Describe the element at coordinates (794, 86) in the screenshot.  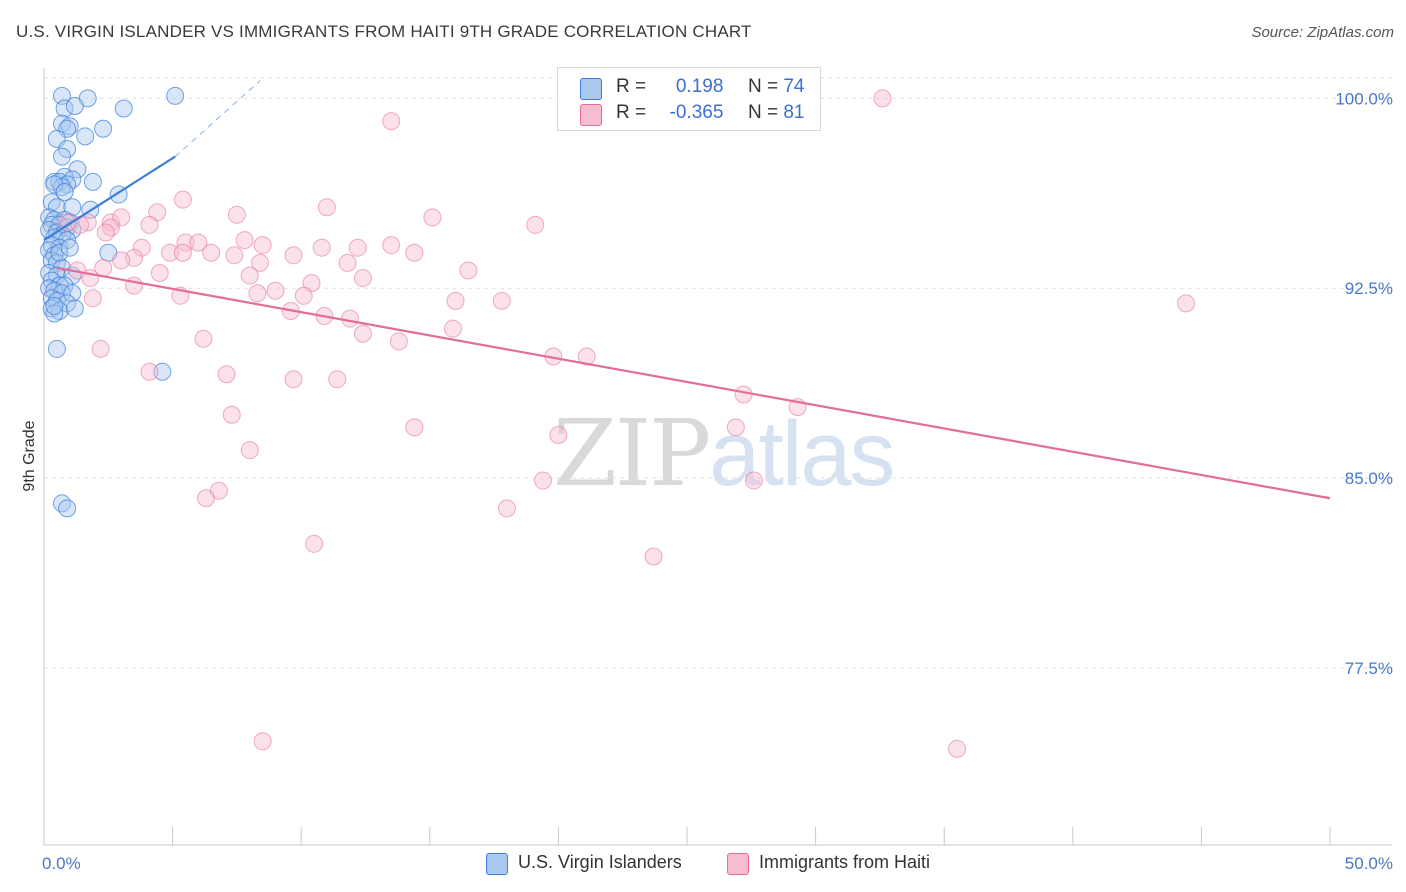
I see `legend-n-value-blue: 74` at that location.